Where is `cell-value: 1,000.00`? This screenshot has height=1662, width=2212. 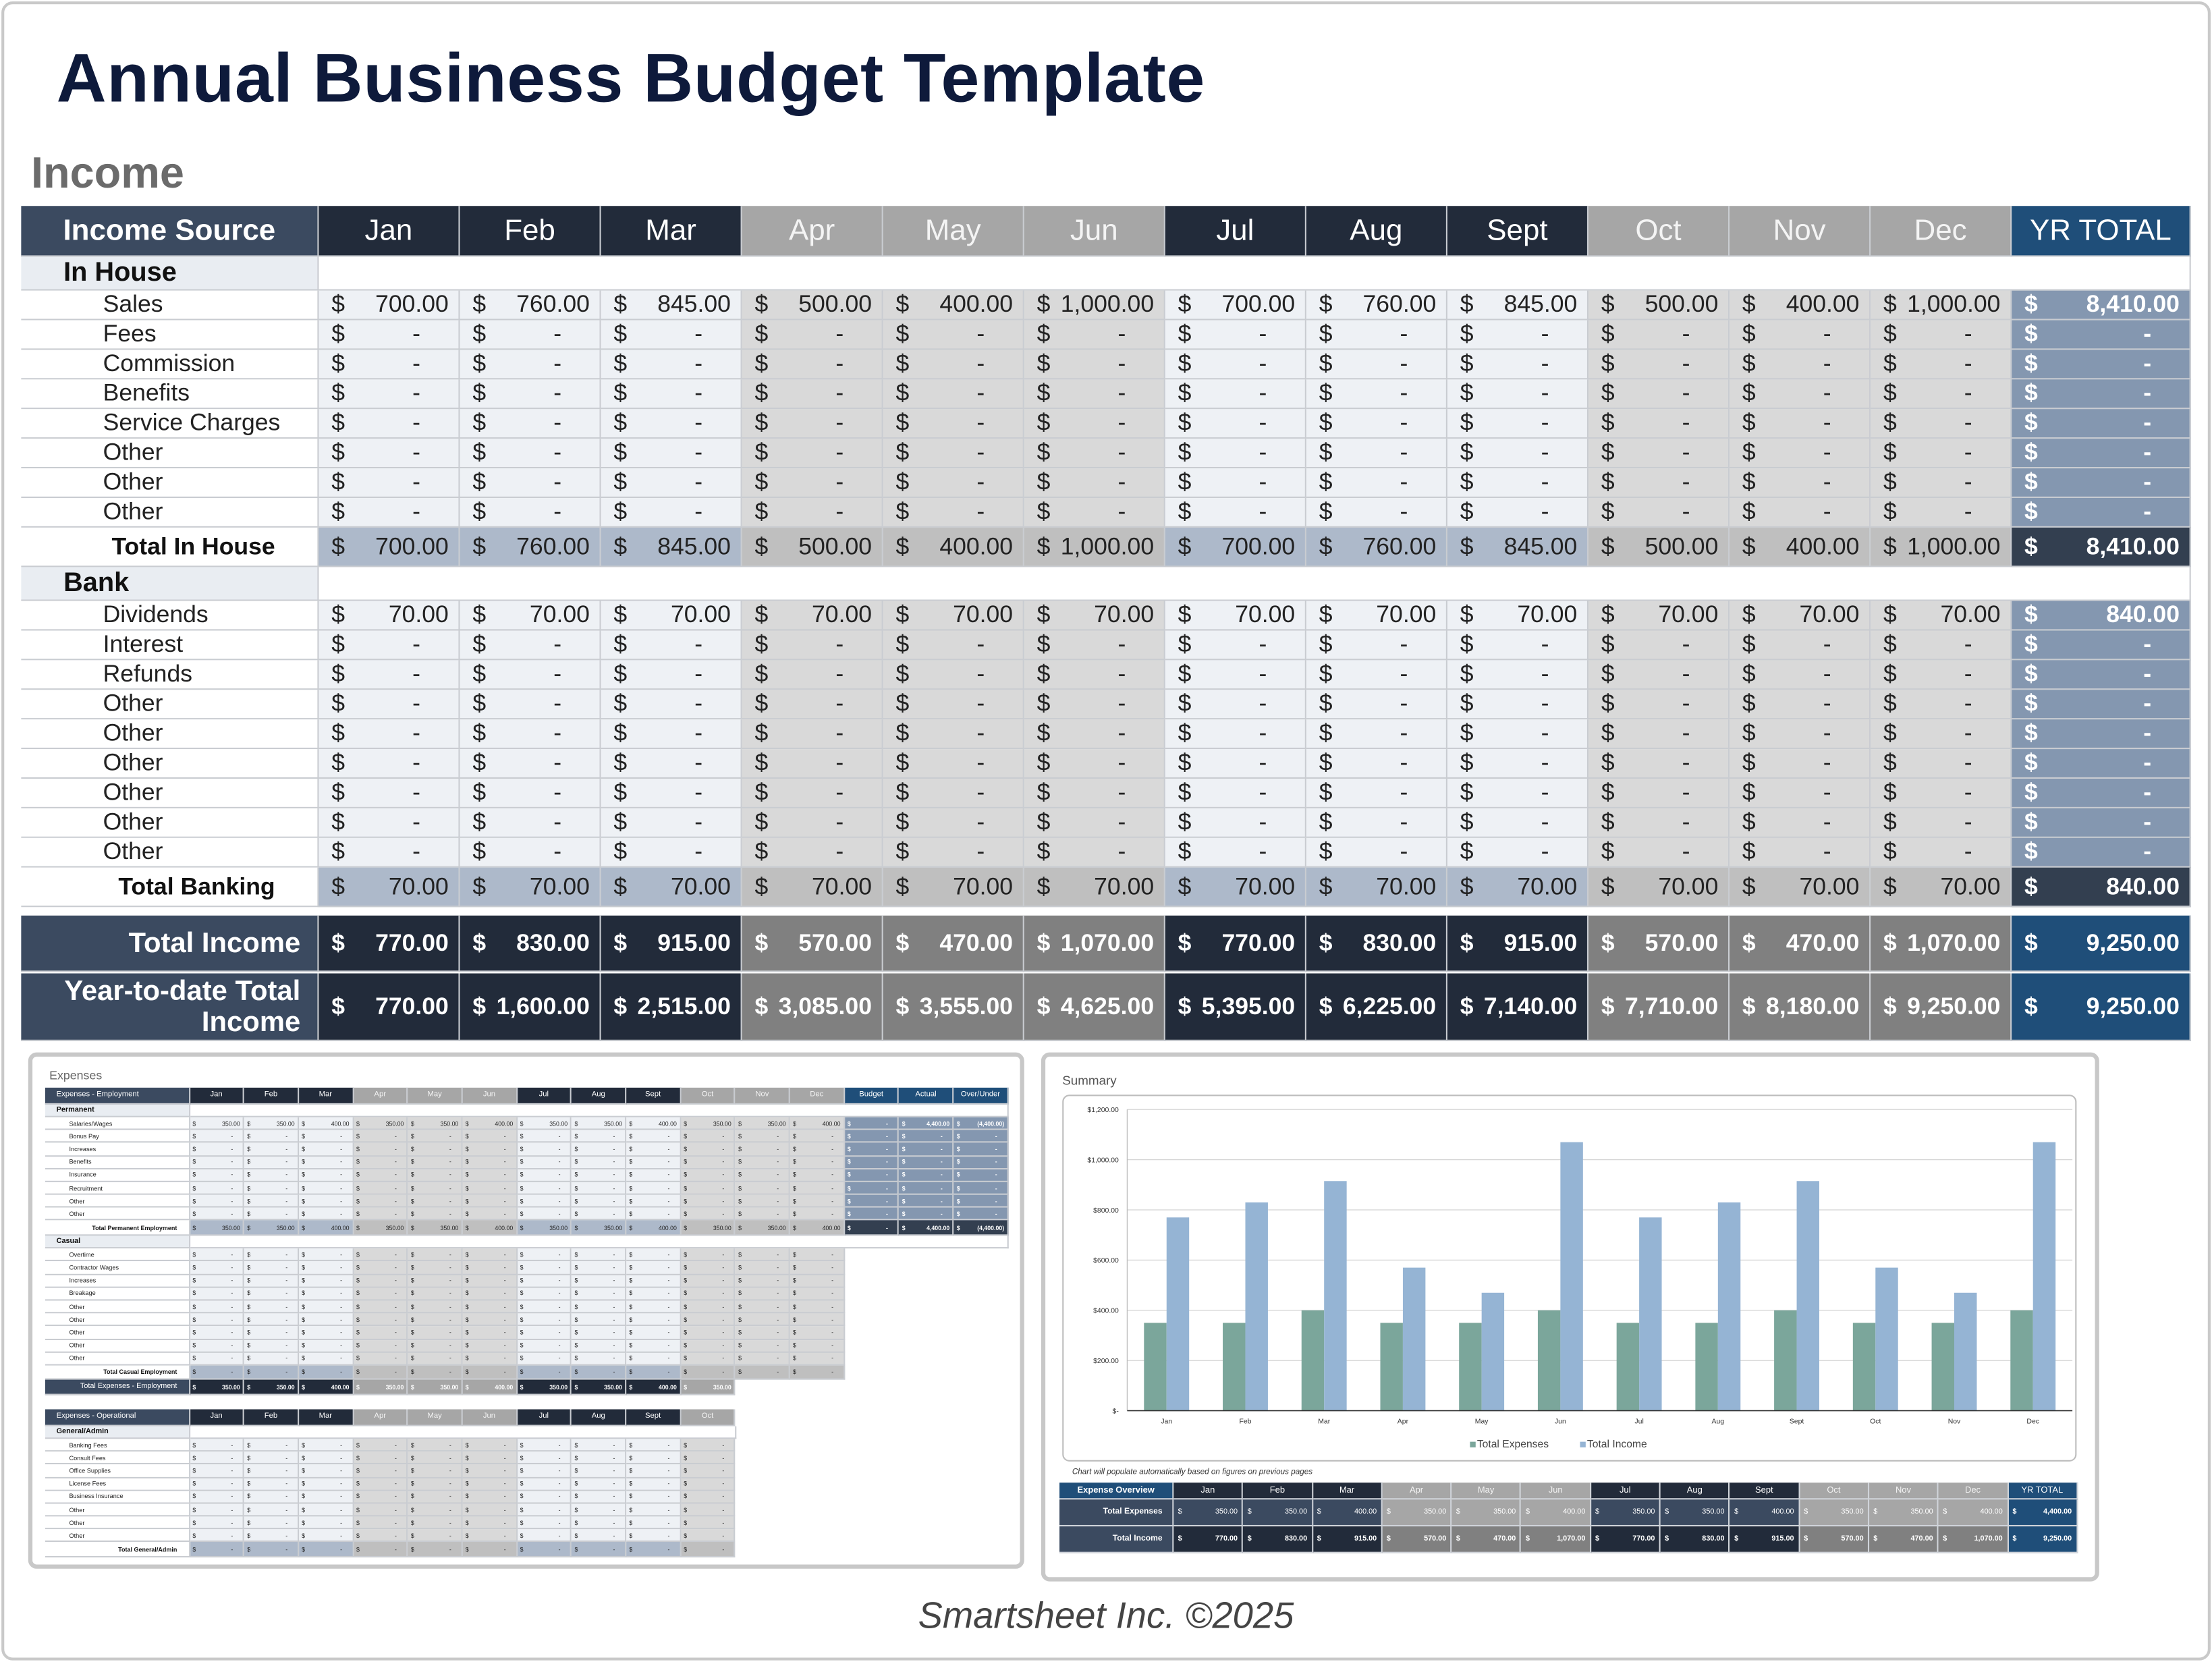 cell-value: 1,000.00 is located at coordinates (1107, 545).